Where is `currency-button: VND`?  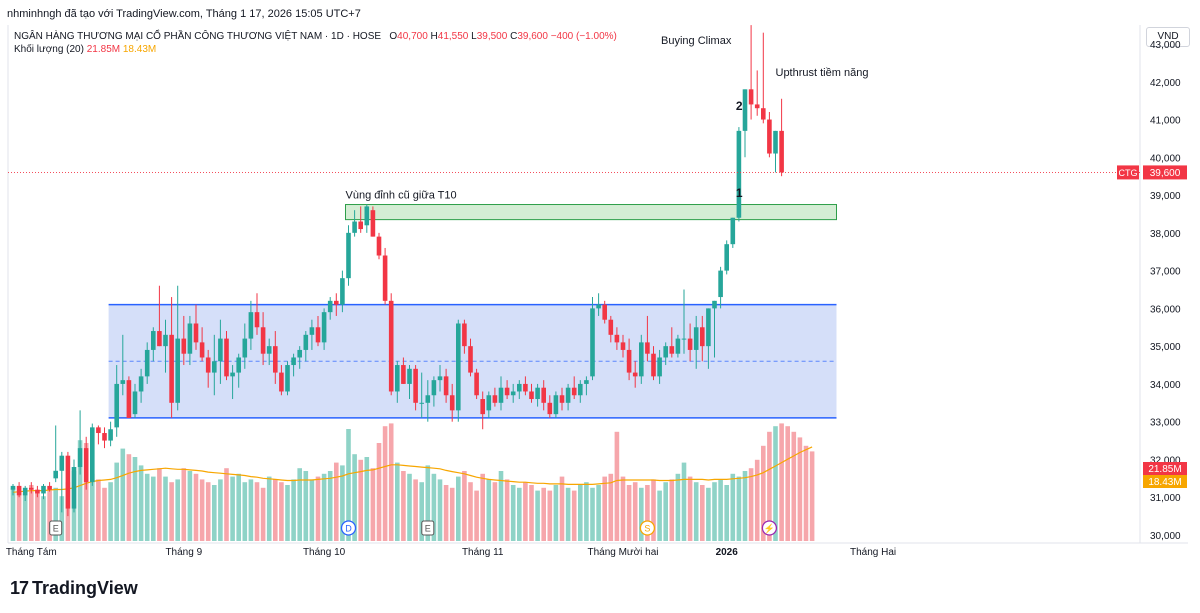
currency-button: VND is located at coordinates (1168, 37).